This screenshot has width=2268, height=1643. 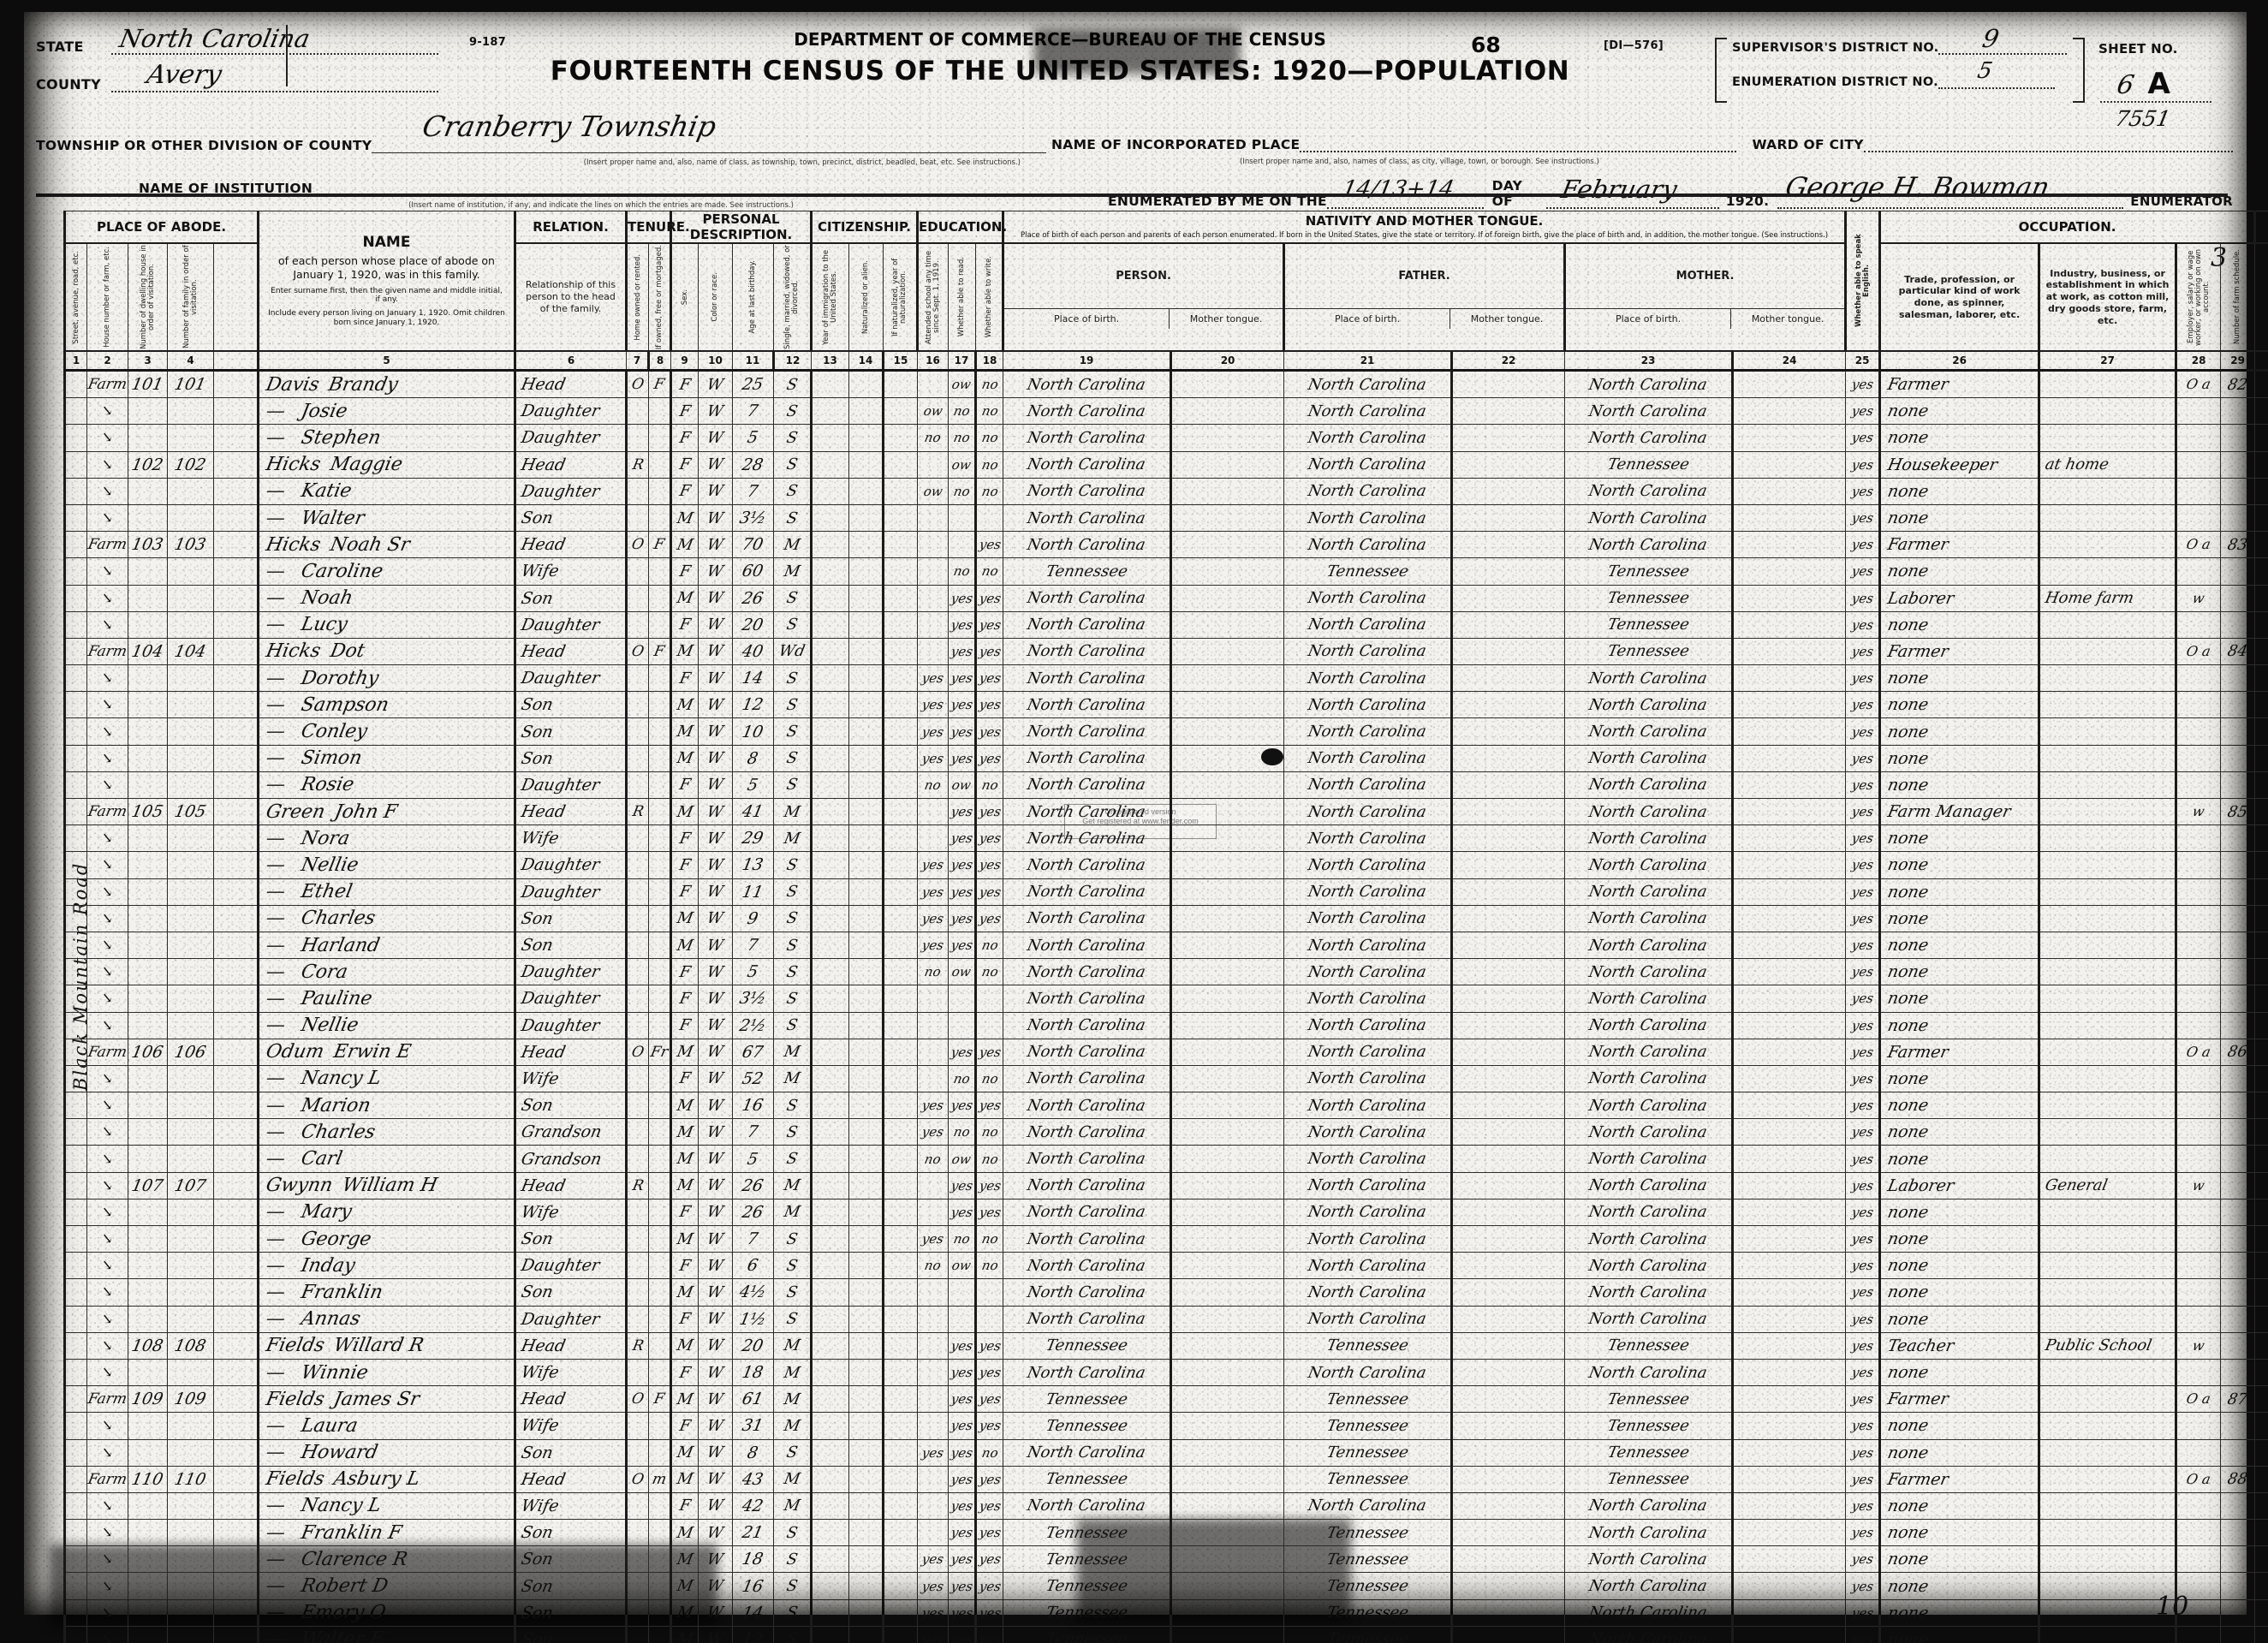 What do you see at coordinates (933, 411) in the screenshot?
I see `cell-school: ow` at bounding box center [933, 411].